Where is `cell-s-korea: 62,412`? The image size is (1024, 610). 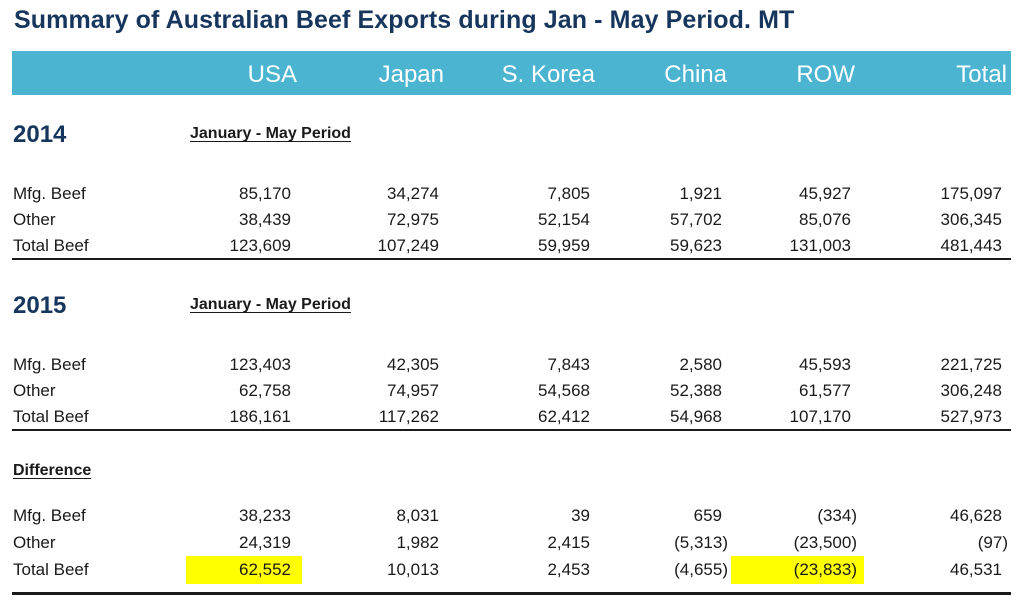
cell-s-korea: 62,412 is located at coordinates (564, 416).